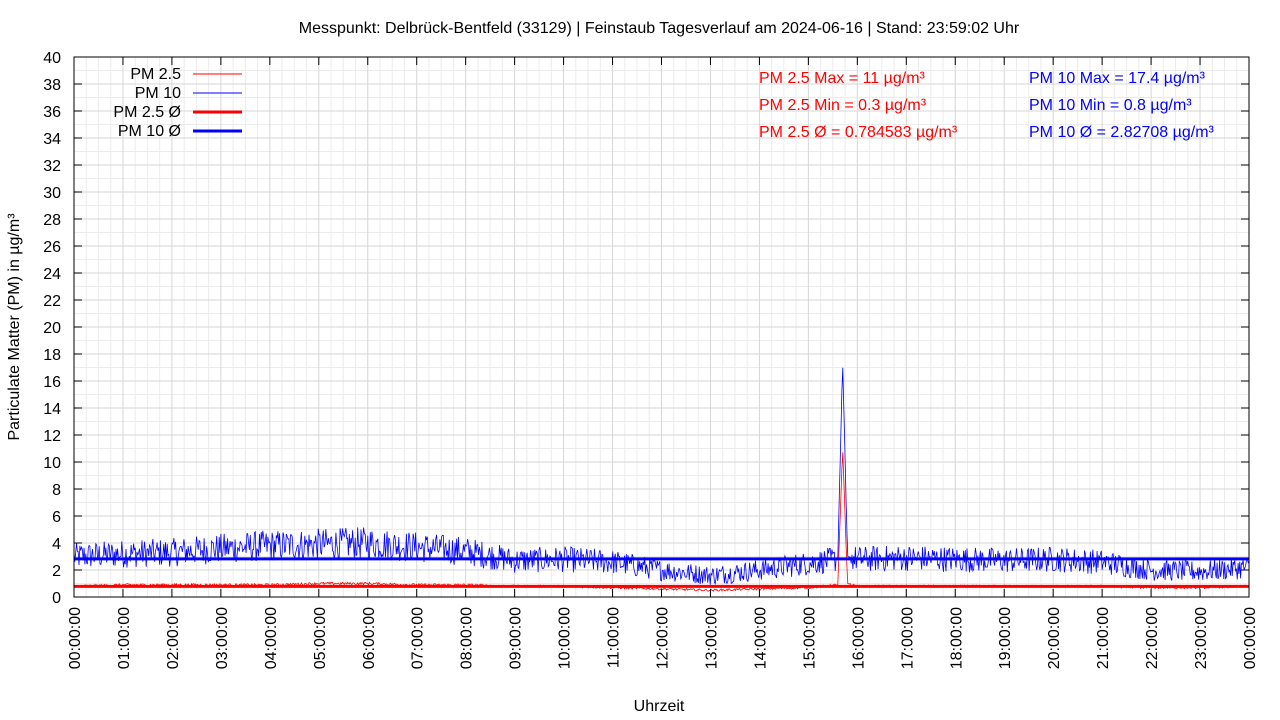 This screenshot has width=1280, height=720. What do you see at coordinates (158, 93) in the screenshot?
I see `legend-label-pm10: PM 10` at bounding box center [158, 93].